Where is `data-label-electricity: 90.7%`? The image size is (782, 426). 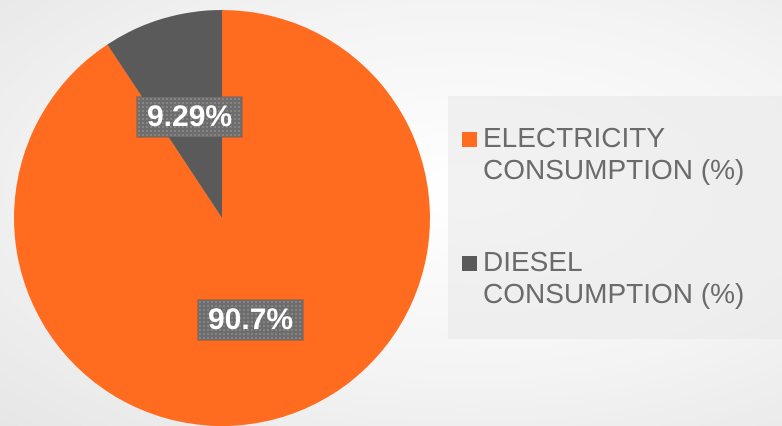
data-label-electricity: 90.7% is located at coordinates (251, 320).